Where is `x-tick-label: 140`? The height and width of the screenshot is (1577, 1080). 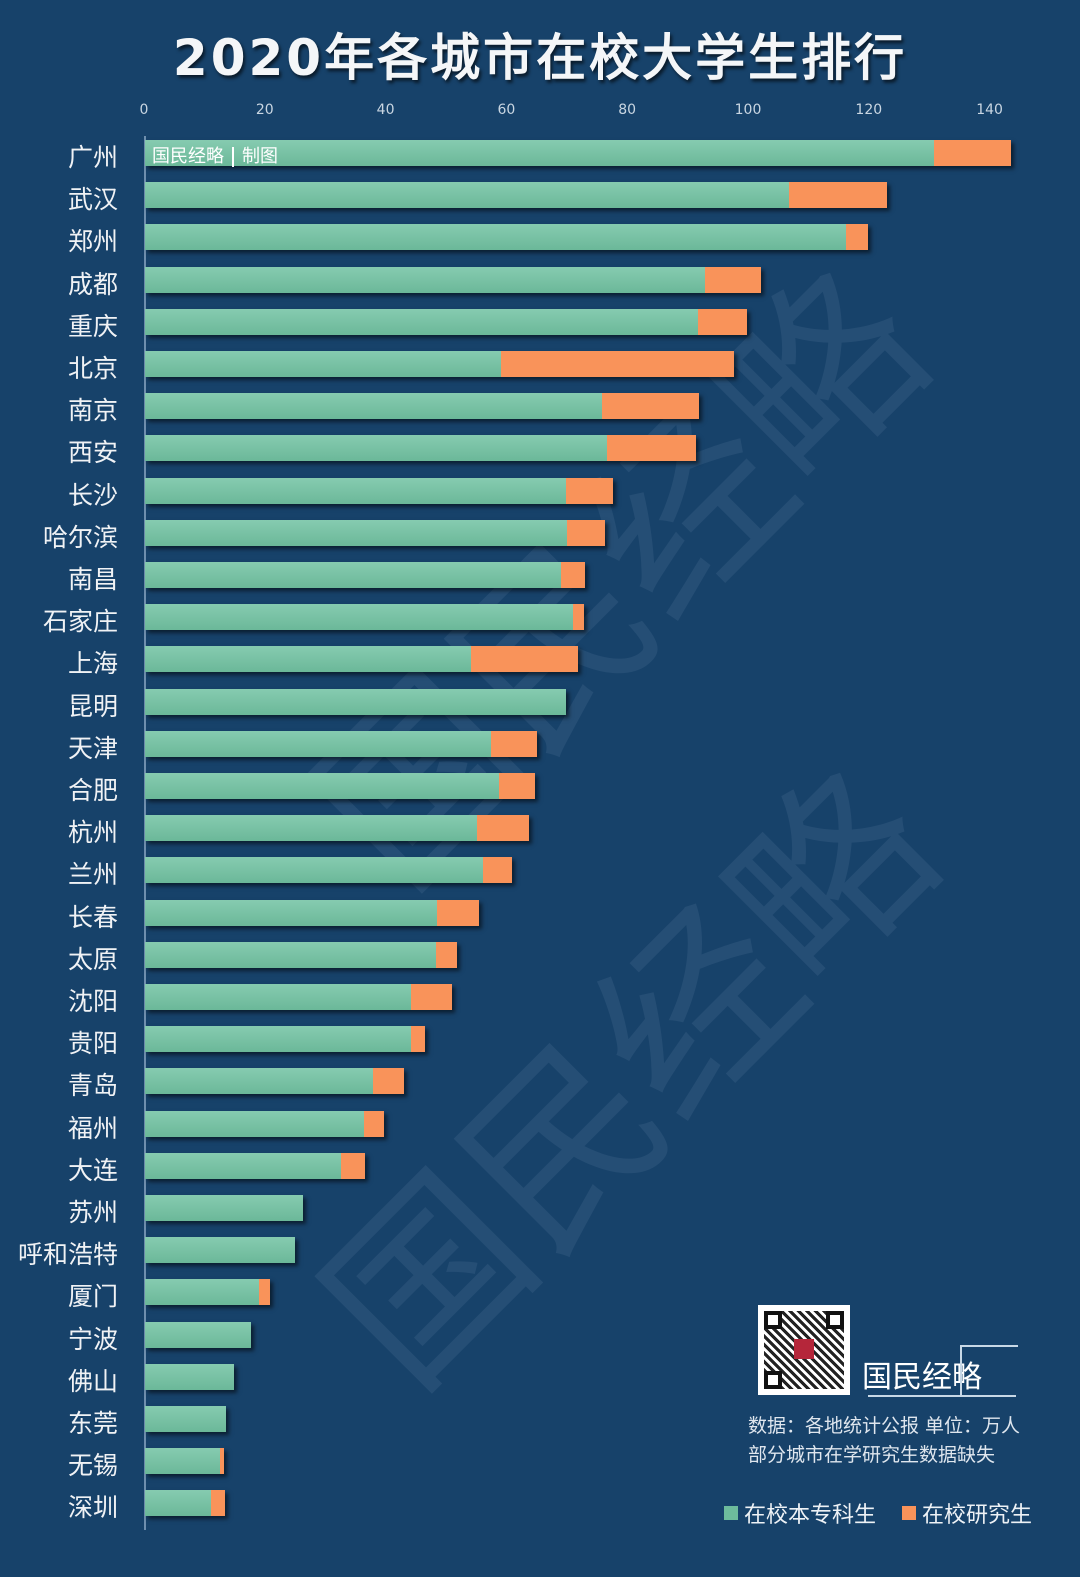 x-tick-label: 140 is located at coordinates (989, 110).